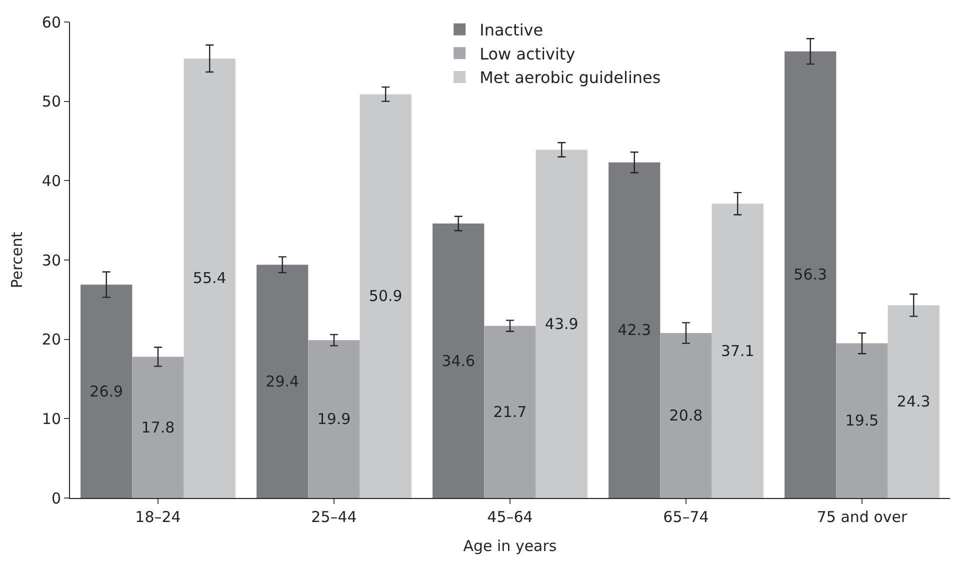 This screenshot has height=563, width=970. I want to click on x-tick-label: 65–74, so click(686, 517).